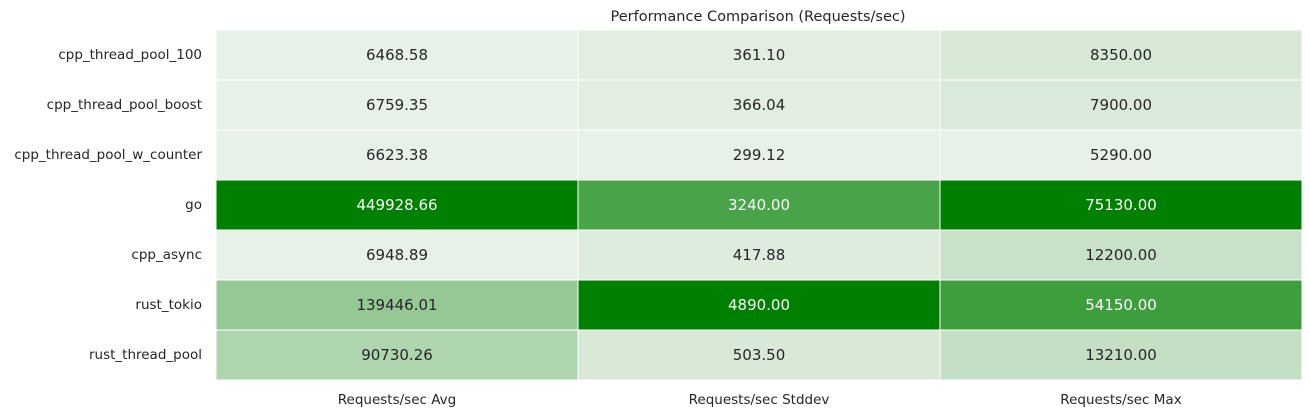  I want to click on cell-value-label: 299.12, so click(759, 155).